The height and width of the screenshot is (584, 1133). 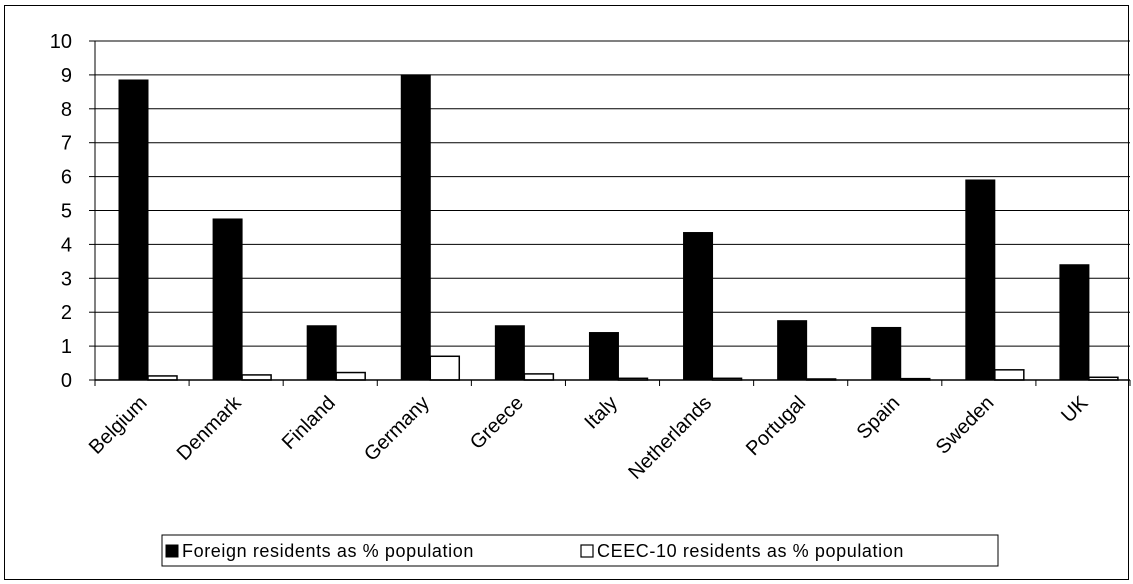 I want to click on y-tick-label: 0, so click(x=66, y=381).